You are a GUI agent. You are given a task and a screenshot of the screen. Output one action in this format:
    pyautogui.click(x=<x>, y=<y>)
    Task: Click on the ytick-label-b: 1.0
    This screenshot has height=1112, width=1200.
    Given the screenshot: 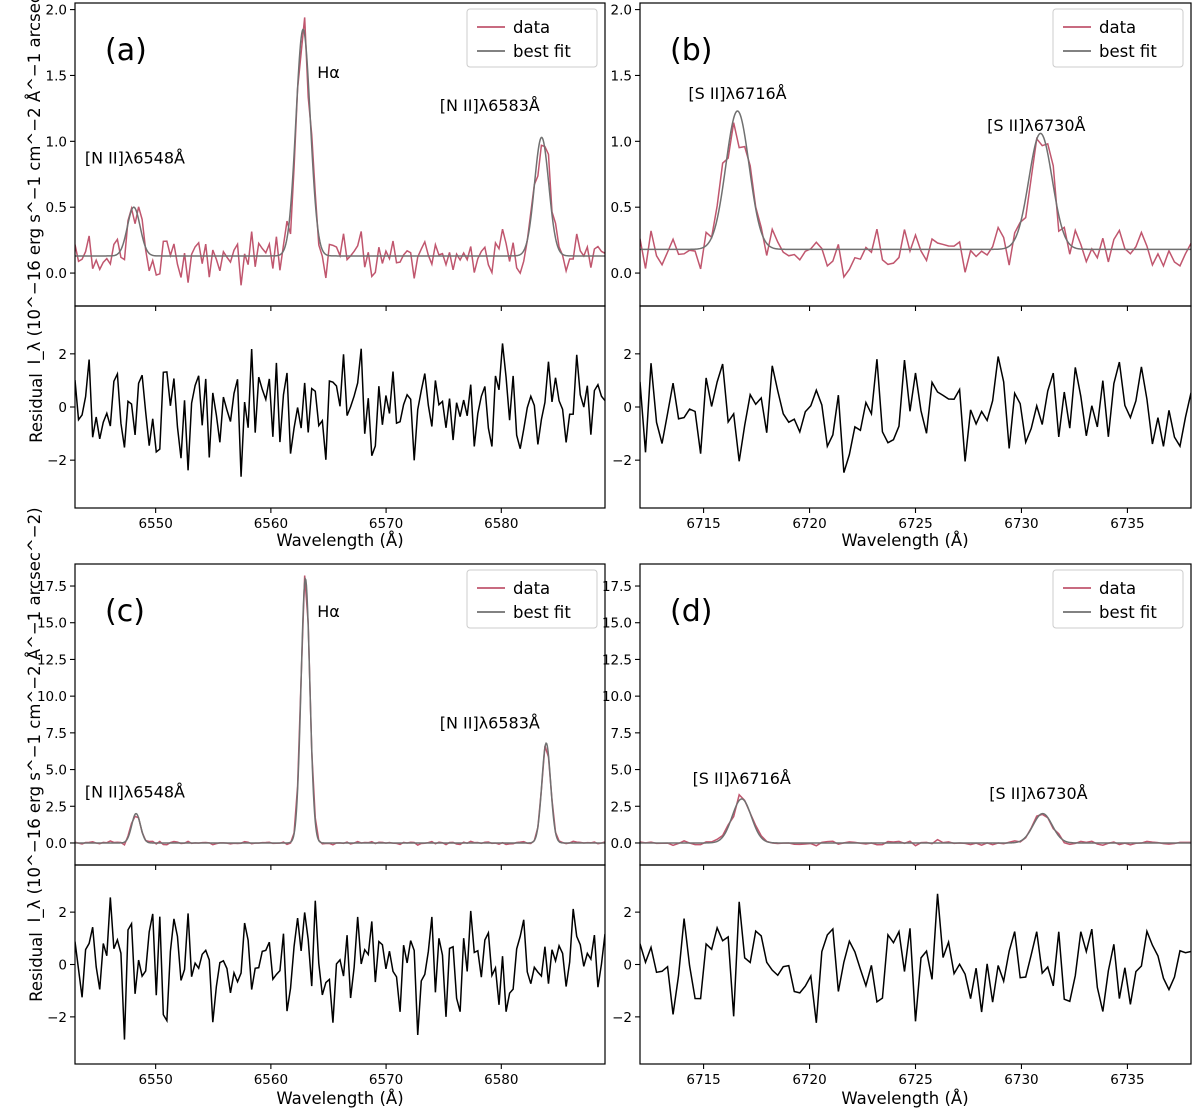 What is the action you would take?
    pyautogui.click(x=621, y=142)
    